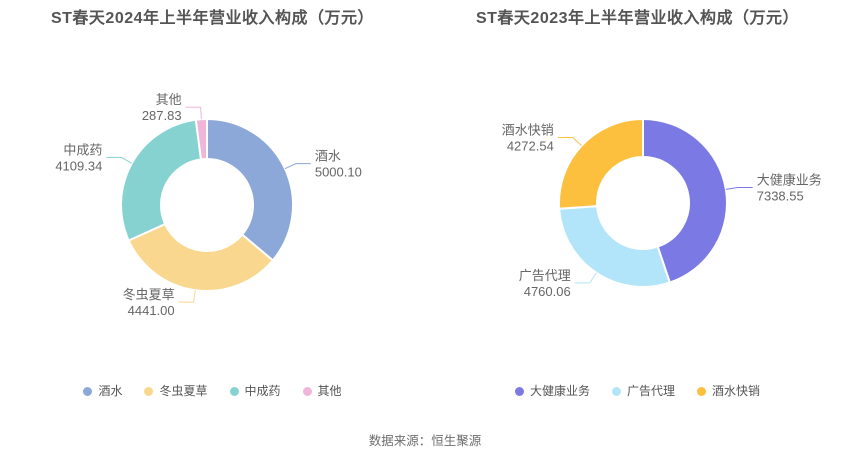 The width and height of the screenshot is (850, 459). I want to click on legend-label: 酒水, so click(110, 391).